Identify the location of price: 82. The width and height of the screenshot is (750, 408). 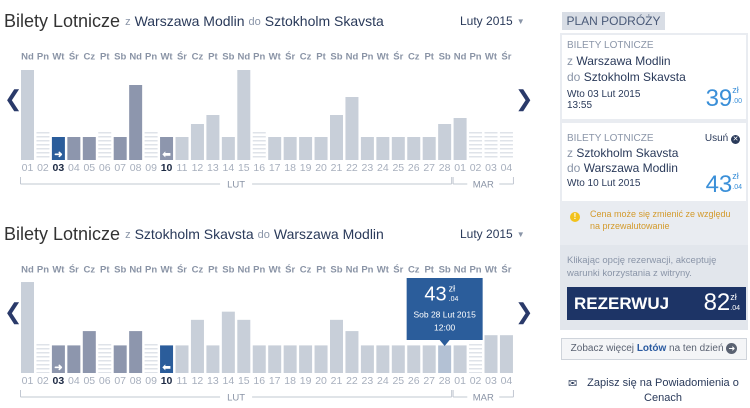
(717, 302).